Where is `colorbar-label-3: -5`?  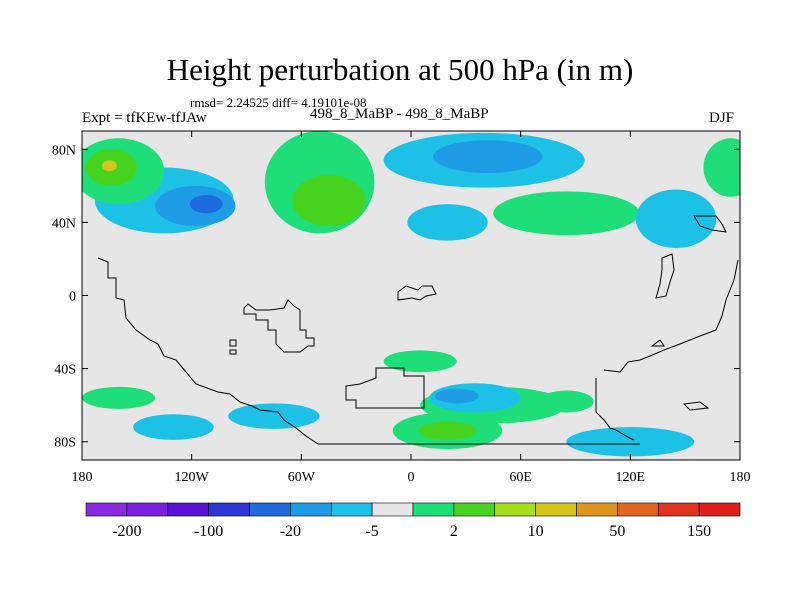
colorbar-label-3: -5 is located at coordinates (371, 531).